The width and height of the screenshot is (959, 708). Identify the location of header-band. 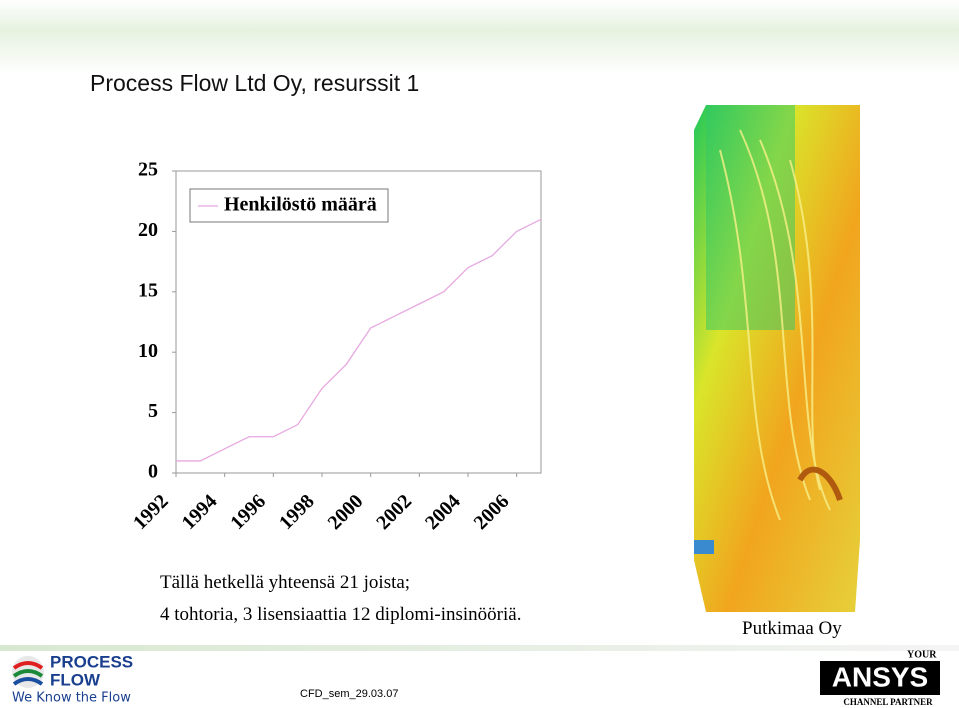
(479, 37).